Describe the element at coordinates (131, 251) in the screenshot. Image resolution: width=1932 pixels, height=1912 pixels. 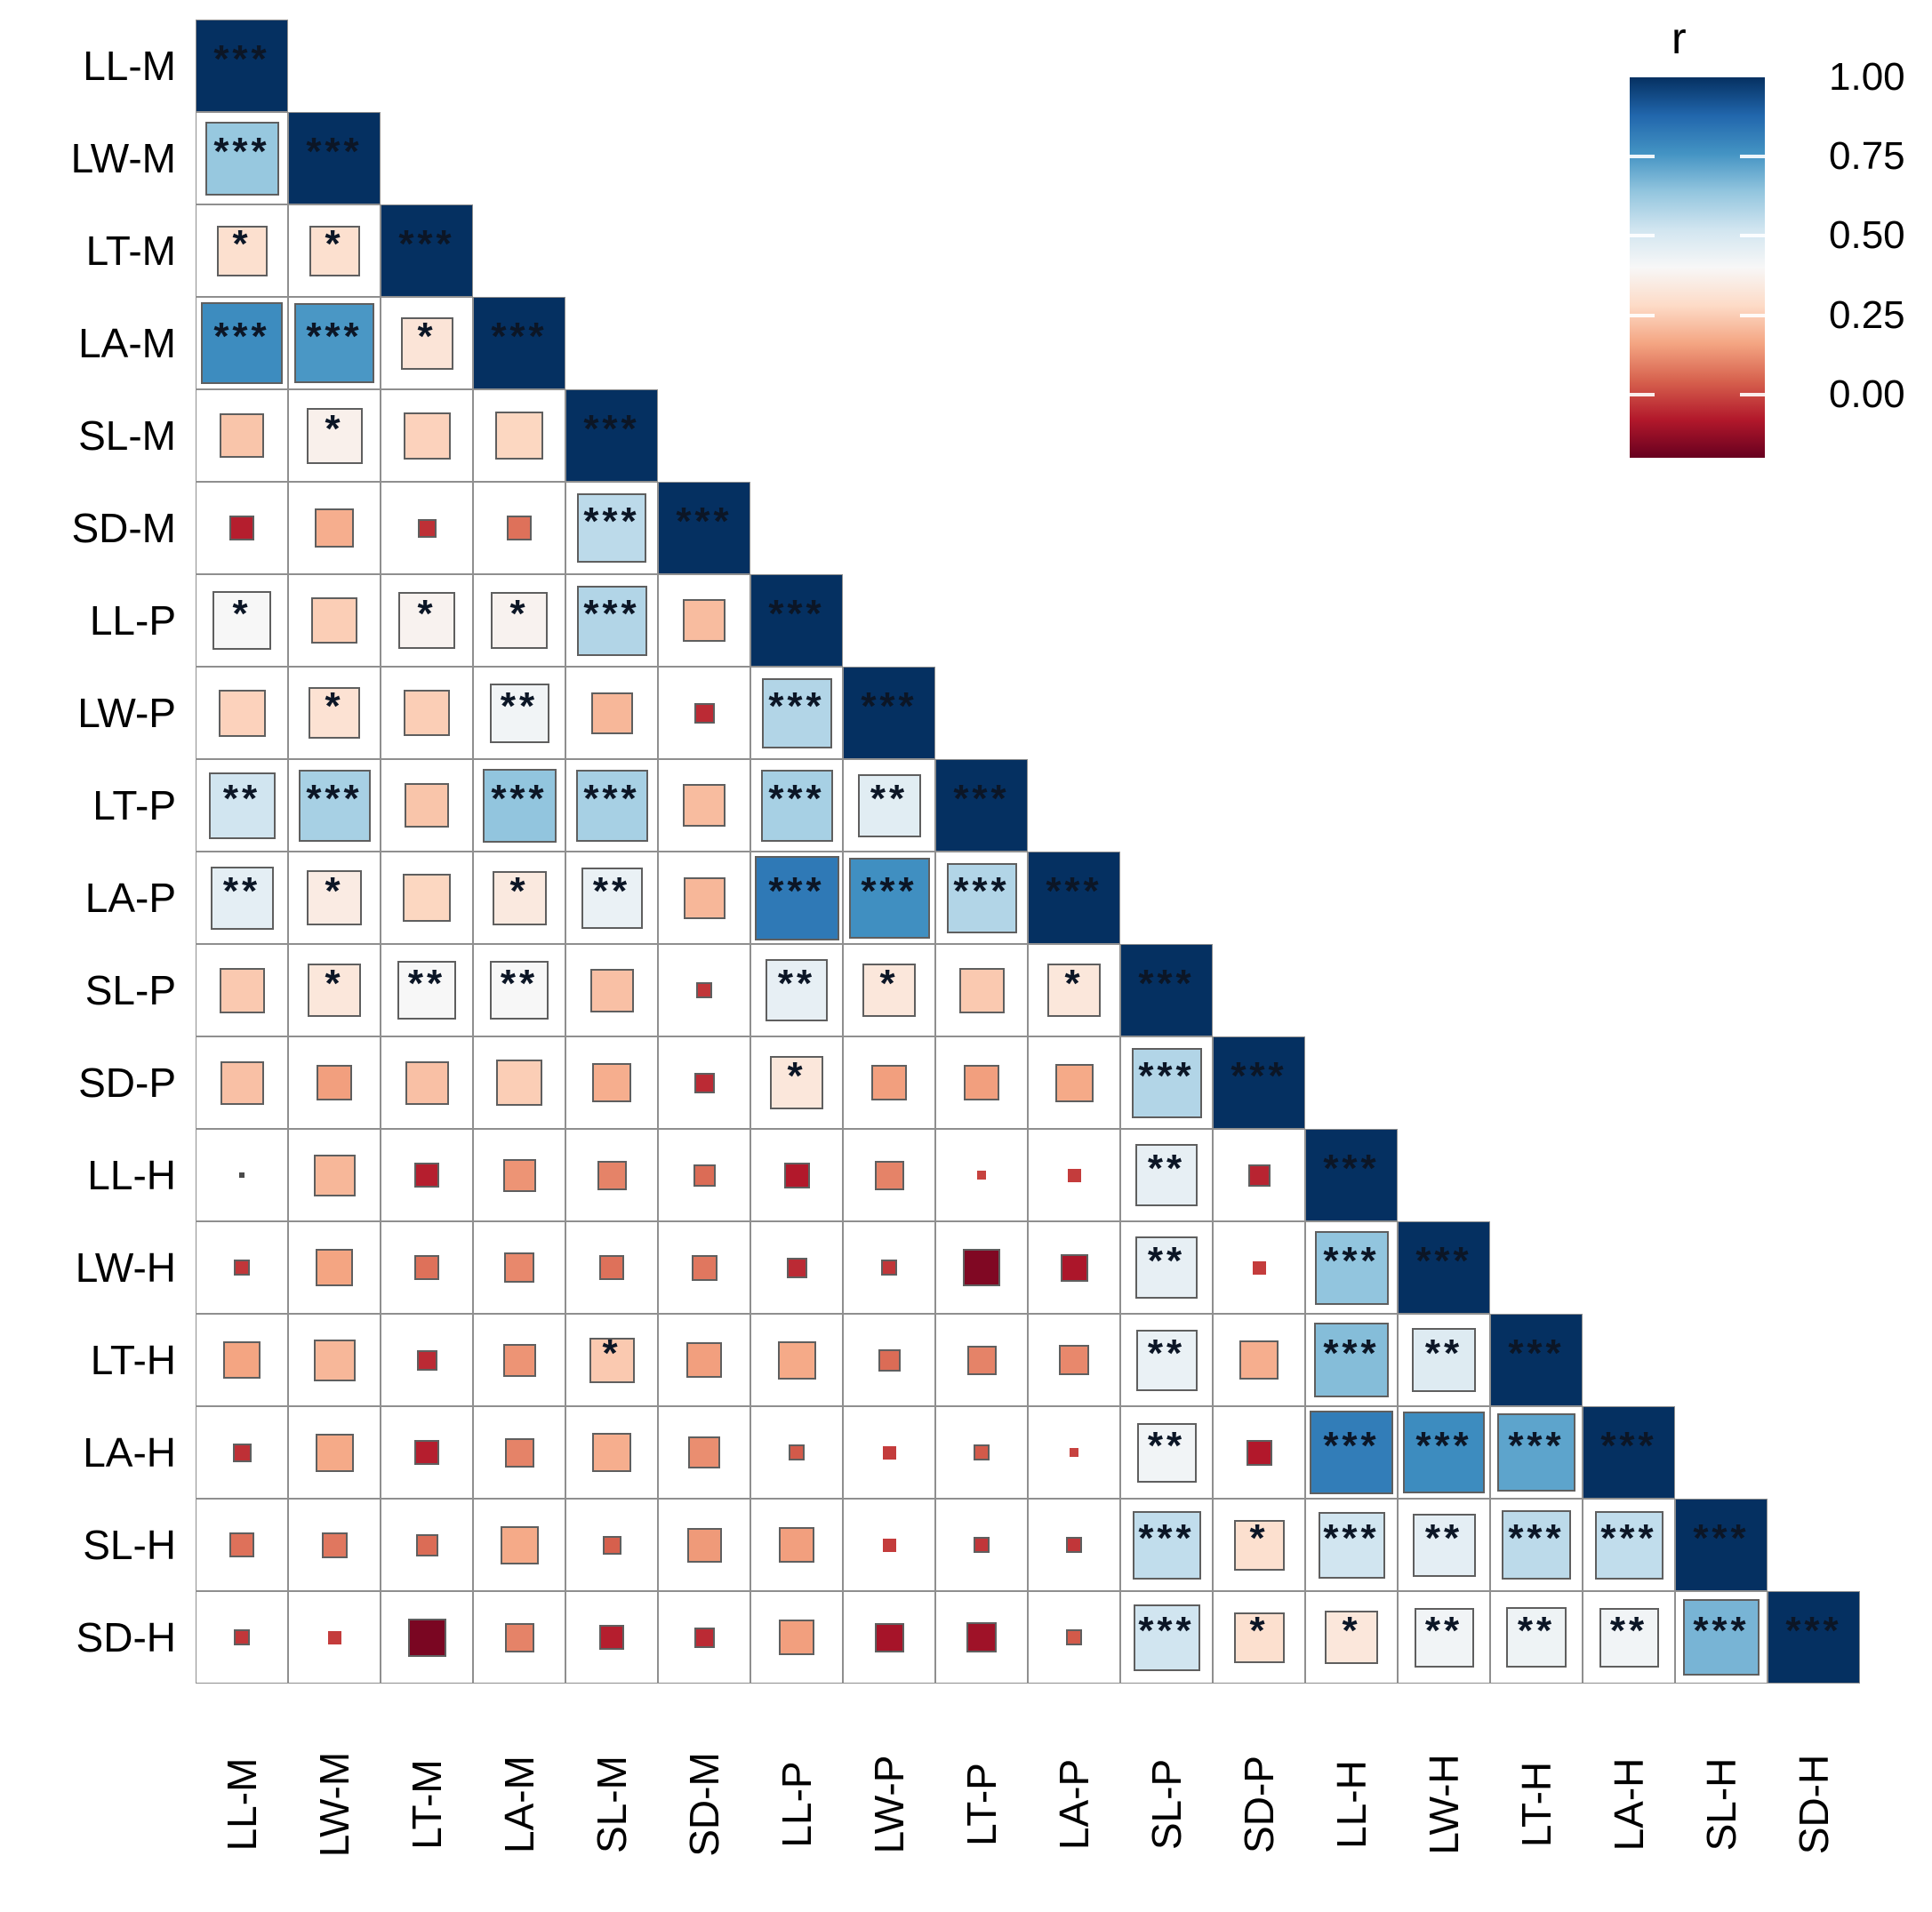
I see `row-label: LT-M` at that location.